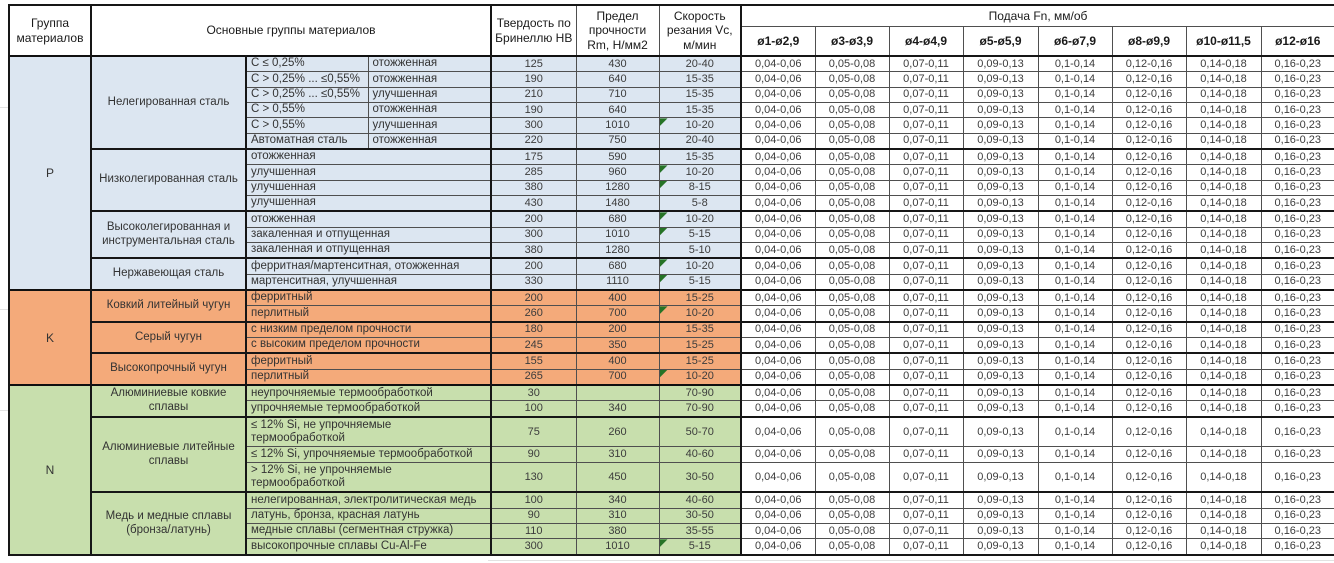 This screenshot has height=563, width=1334. I want to click on sub-label-cell: закаленная и отпущенная, so click(368, 235).